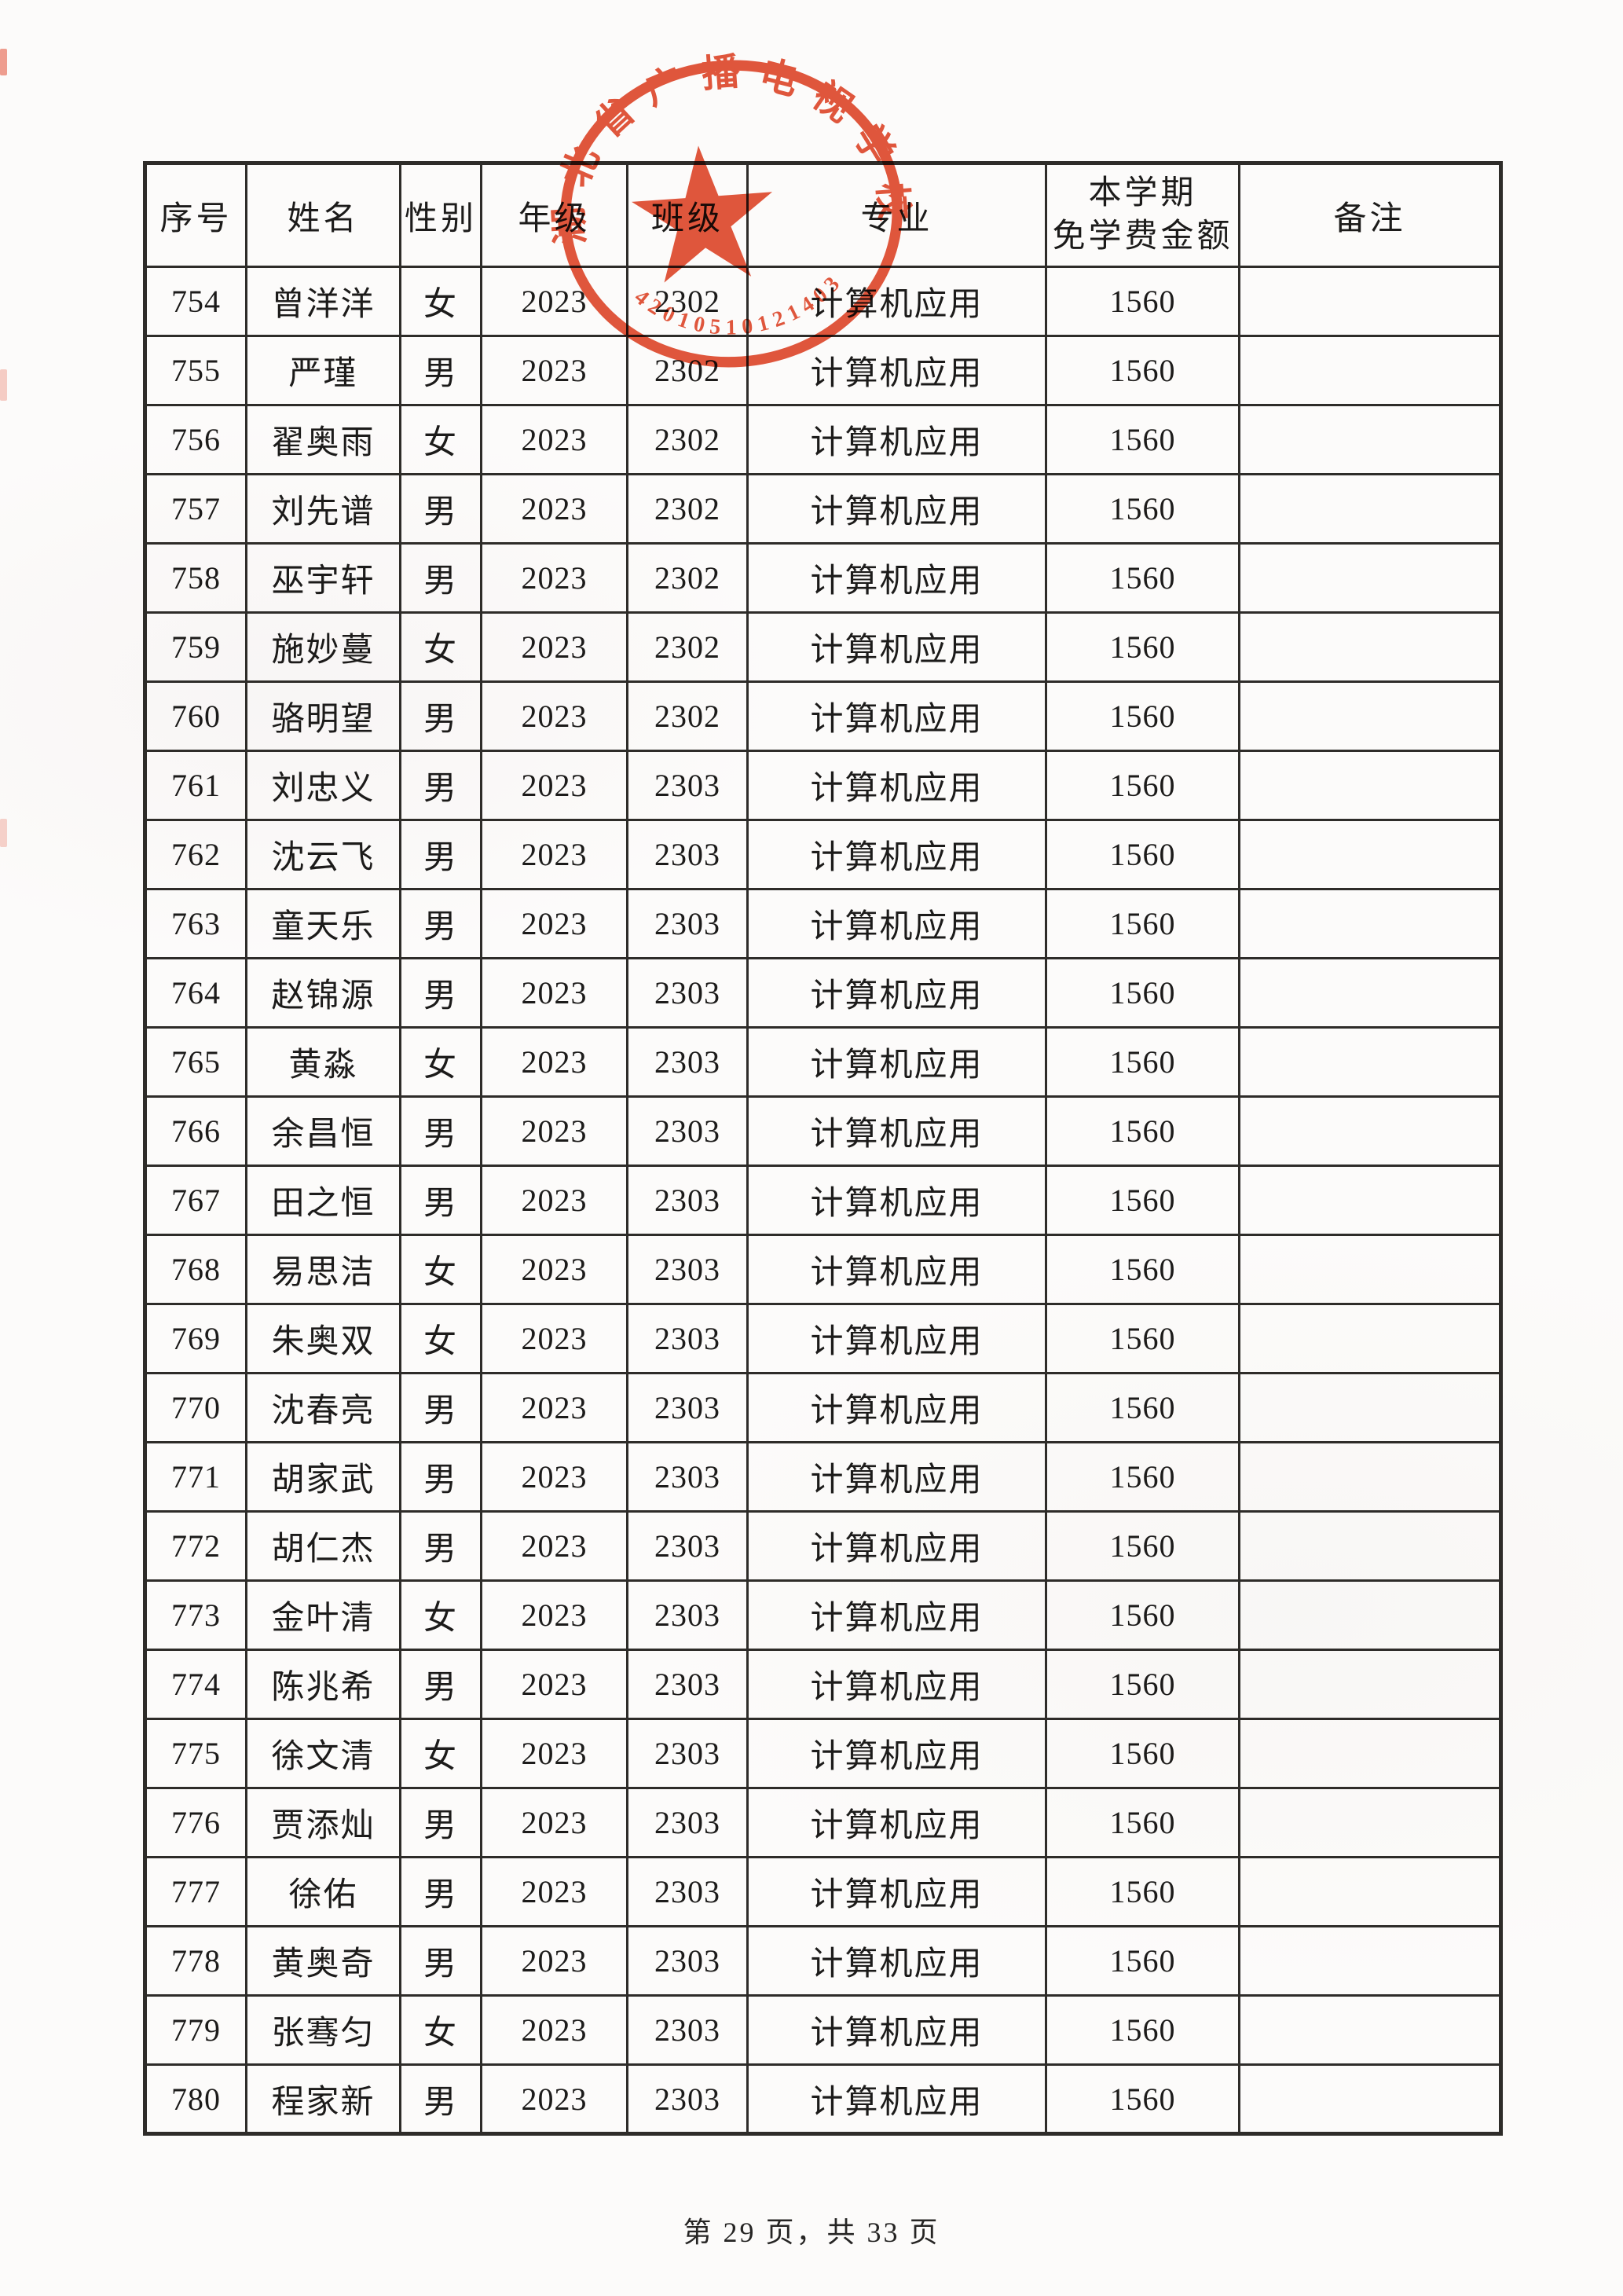 Image resolution: width=1623 pixels, height=2296 pixels. I want to click on cell-serial: 755, so click(195, 370).